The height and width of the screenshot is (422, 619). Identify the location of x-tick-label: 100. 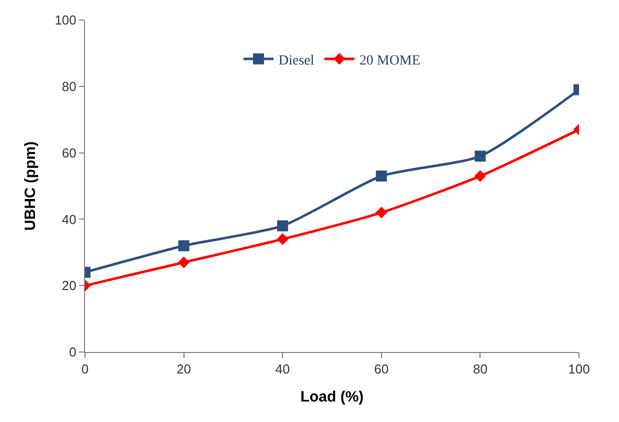
(579, 369).